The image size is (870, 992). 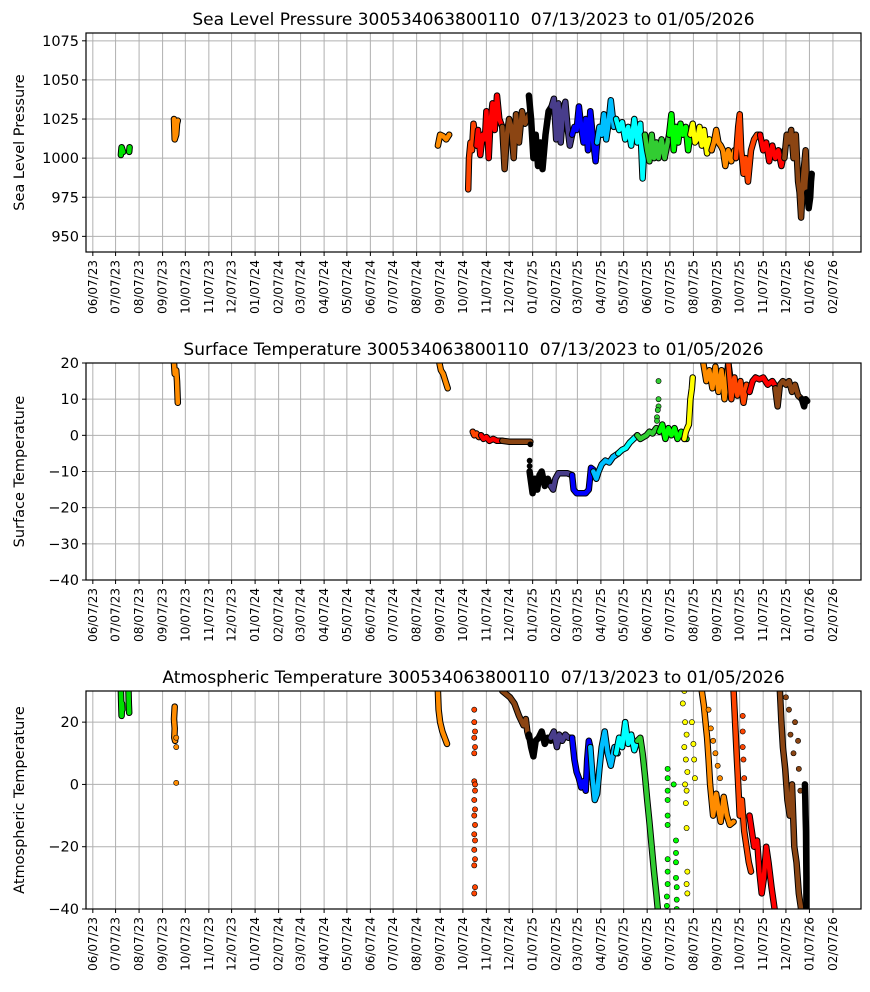 What do you see at coordinates (786, 287) in the screenshot?
I see `x-tick-label: 12/07/25` at bounding box center [786, 287].